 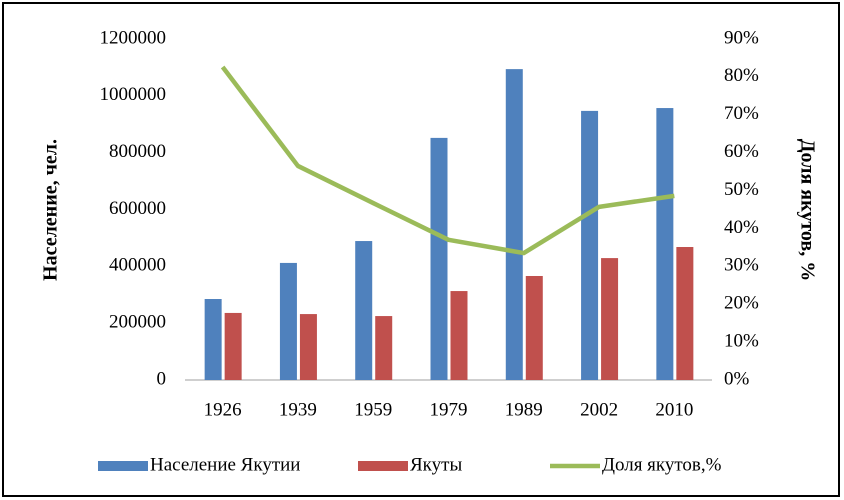 What do you see at coordinates (162, 378) in the screenshot?
I see `y-tick-label: 0` at bounding box center [162, 378].